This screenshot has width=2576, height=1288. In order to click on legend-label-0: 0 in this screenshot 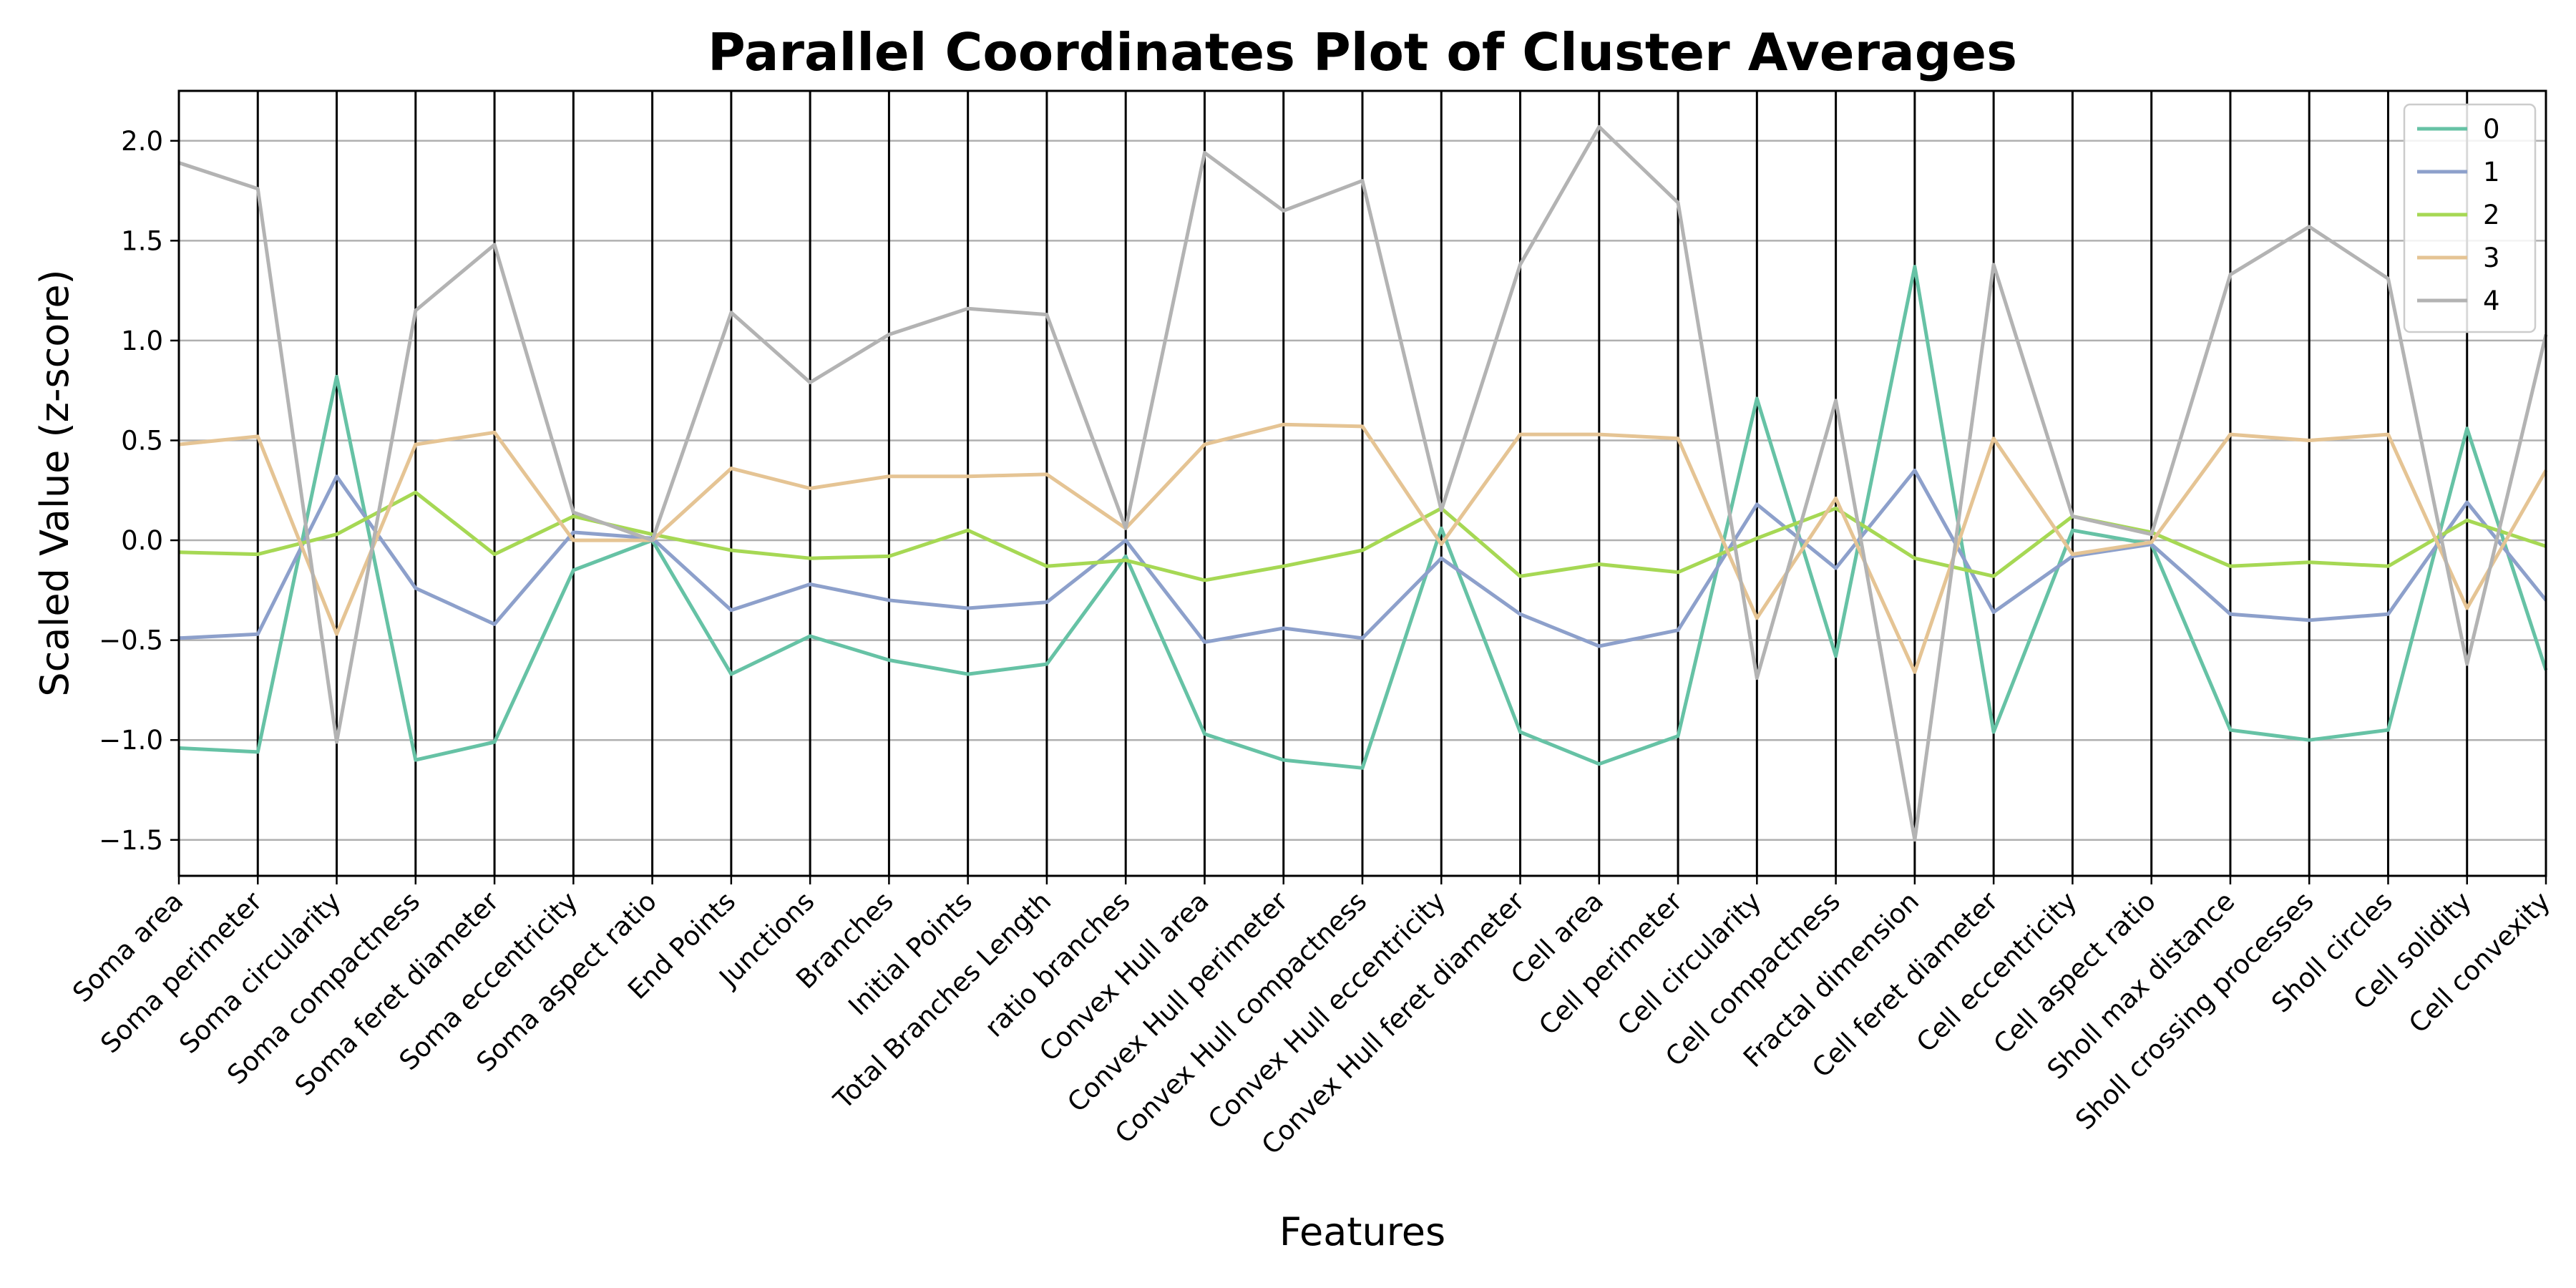, I will do `click(2491, 129)`.